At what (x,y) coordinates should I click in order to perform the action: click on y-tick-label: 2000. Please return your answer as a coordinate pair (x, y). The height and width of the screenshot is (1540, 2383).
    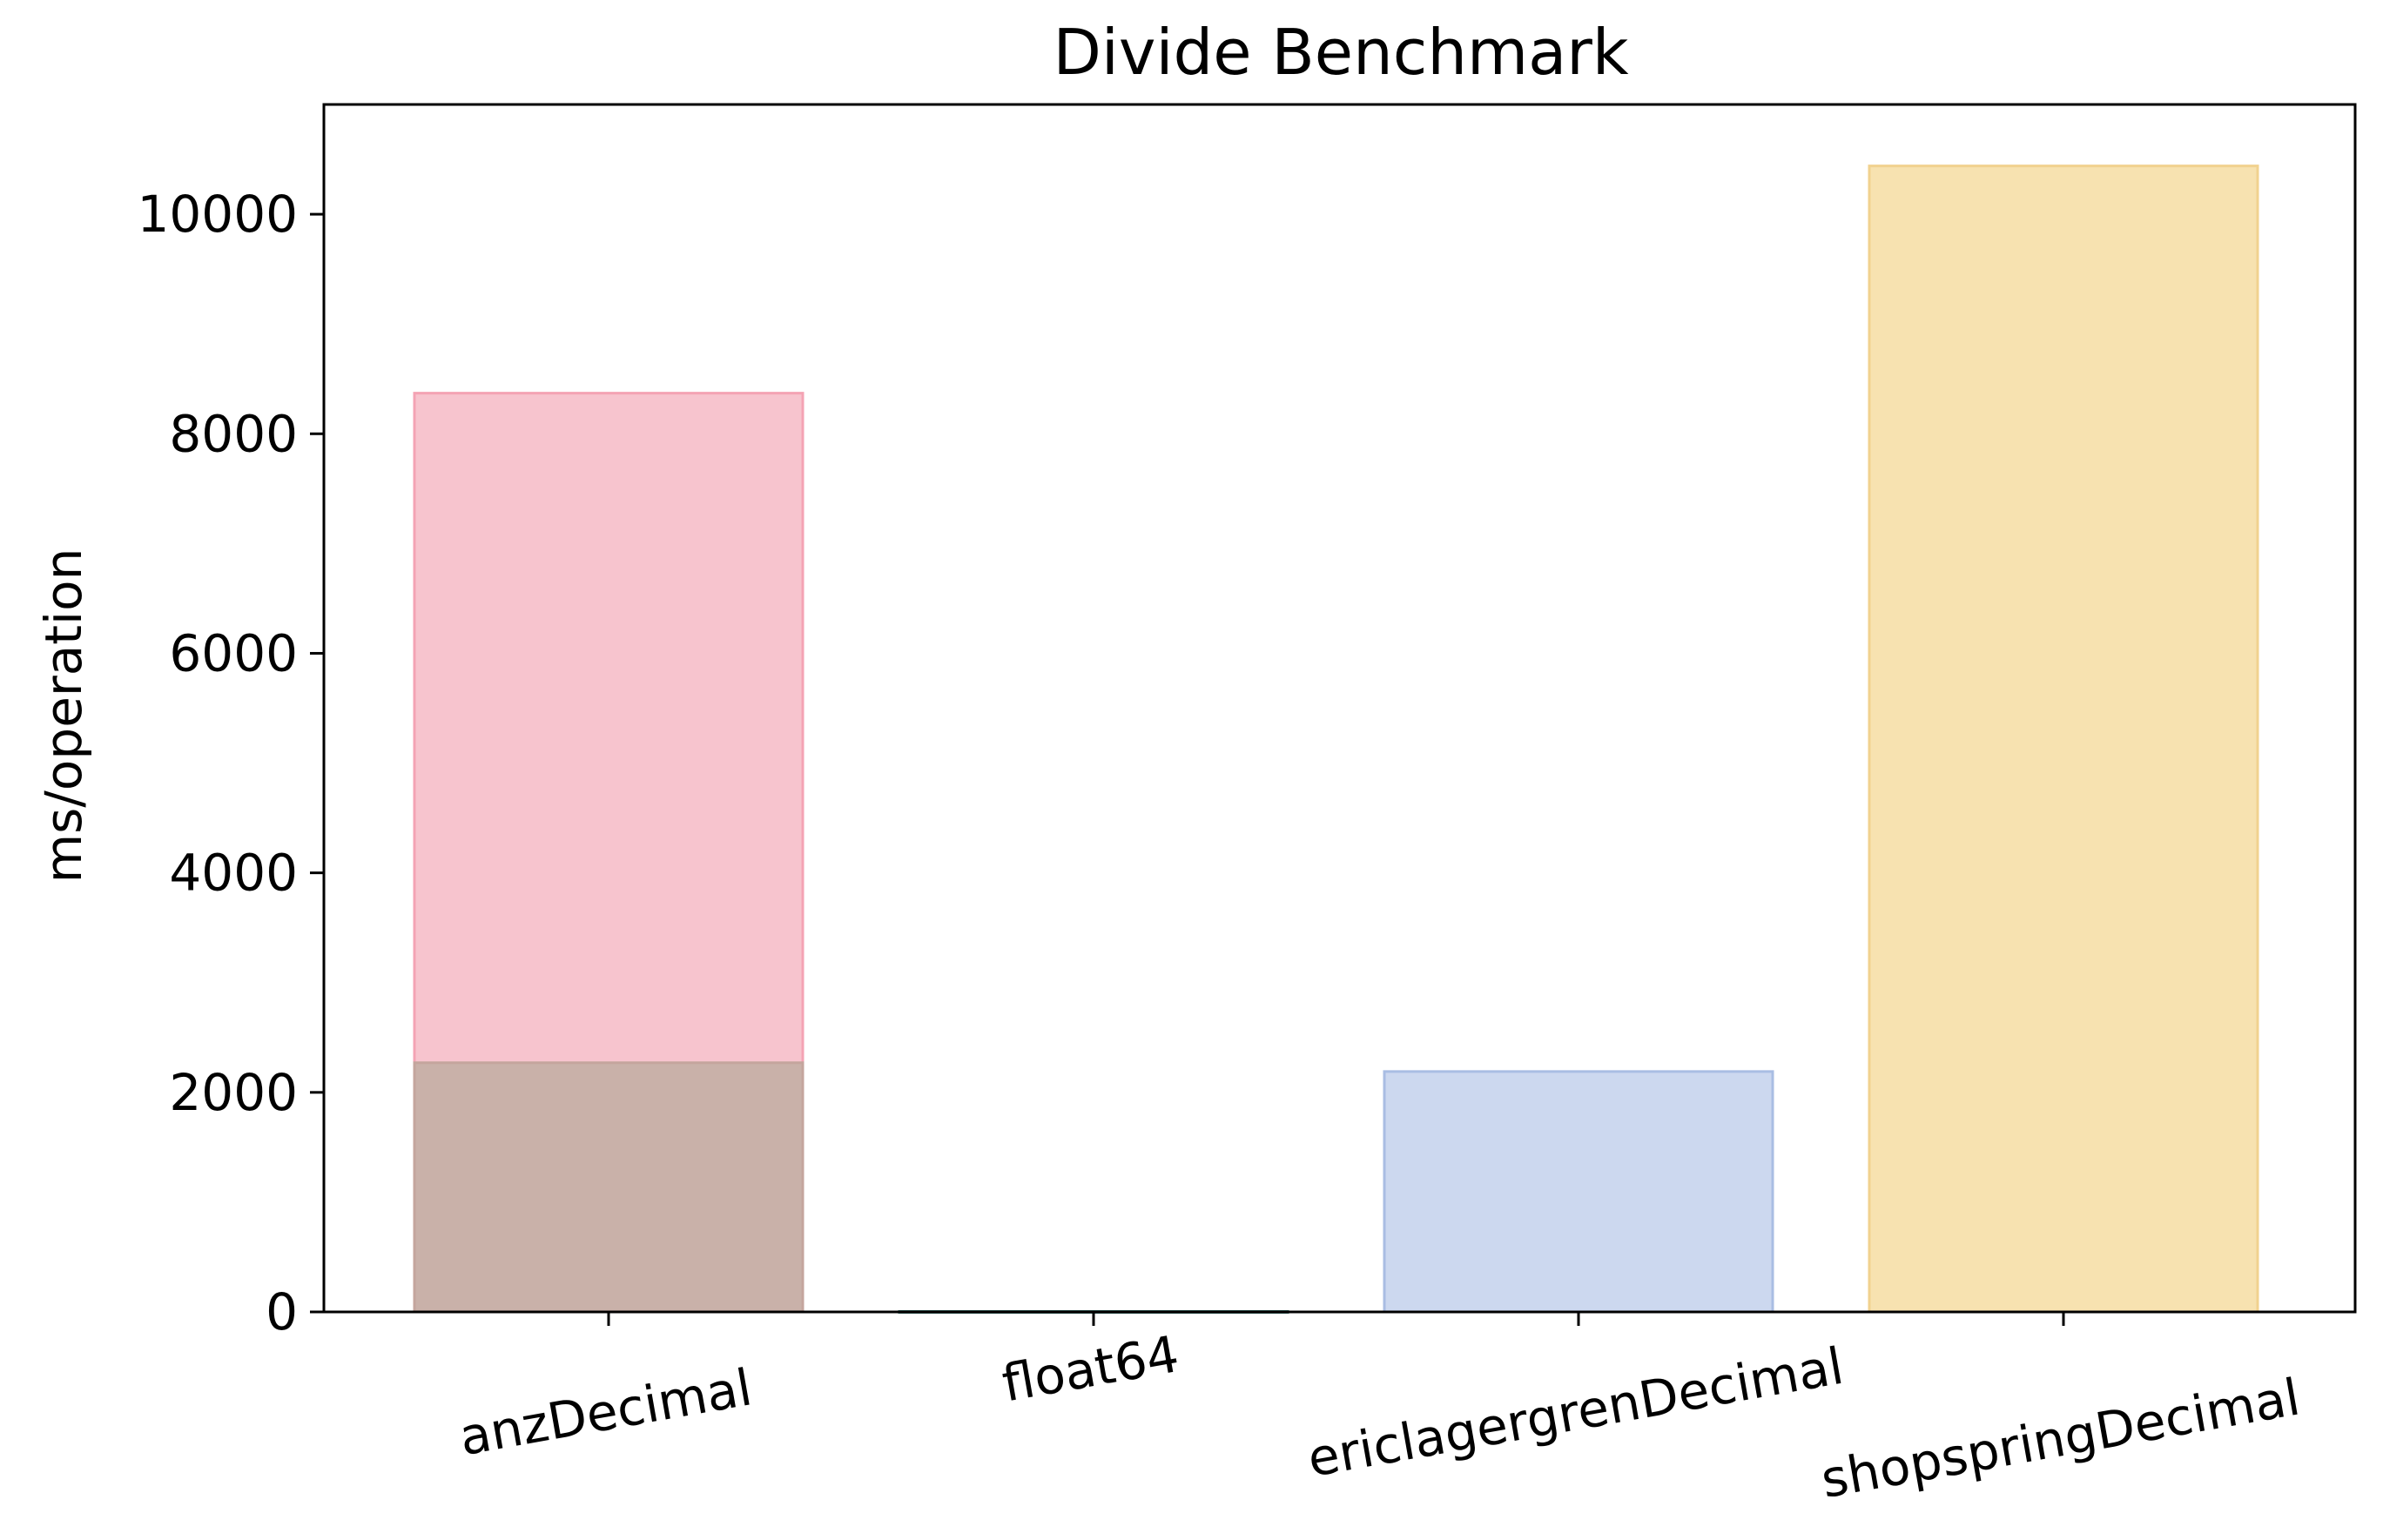
    Looking at the image, I should click on (233, 1092).